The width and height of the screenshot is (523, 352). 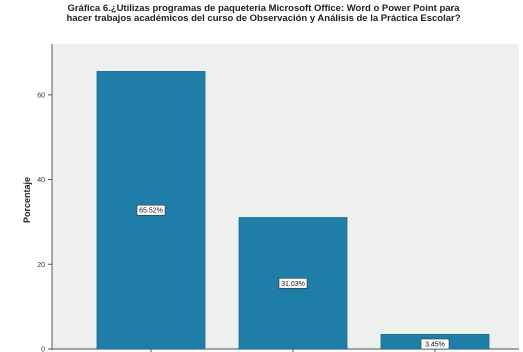 I want to click on data-label-1: 65.52%, so click(x=151, y=211).